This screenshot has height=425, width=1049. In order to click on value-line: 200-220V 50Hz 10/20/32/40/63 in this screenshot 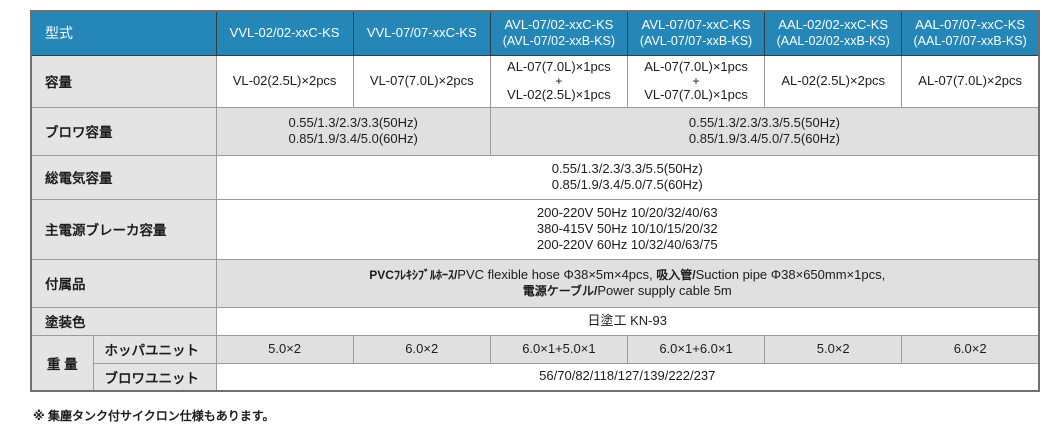, I will do `click(627, 212)`.